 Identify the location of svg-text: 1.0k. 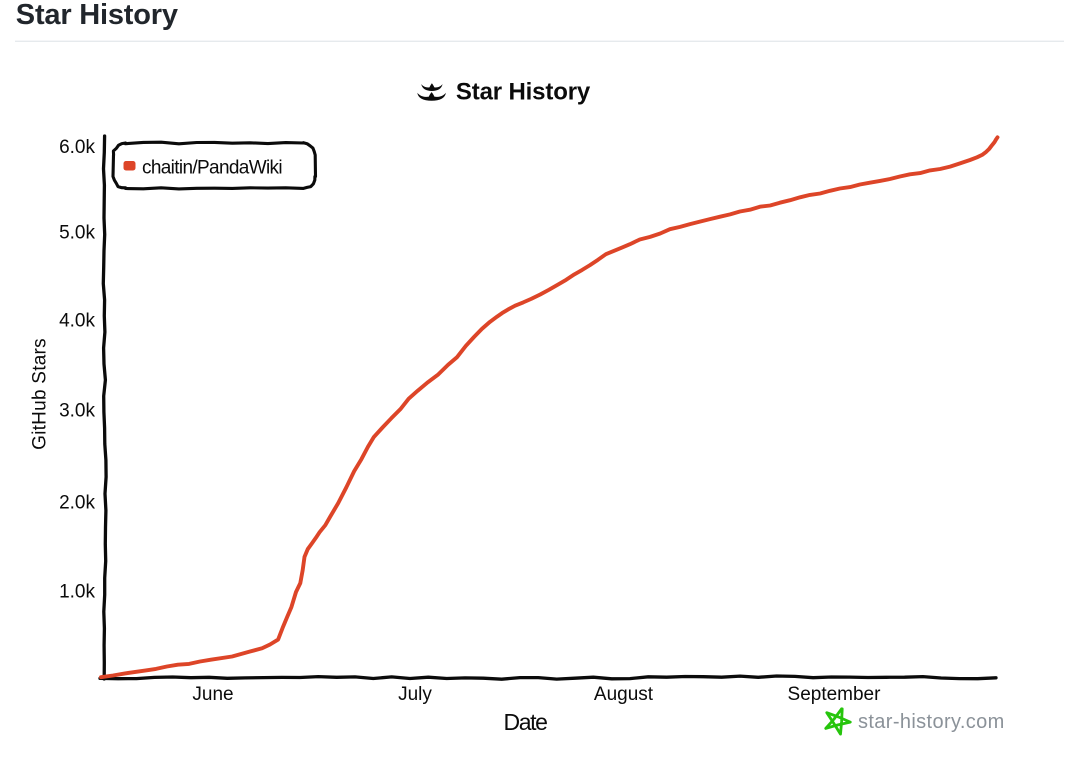
(77, 591).